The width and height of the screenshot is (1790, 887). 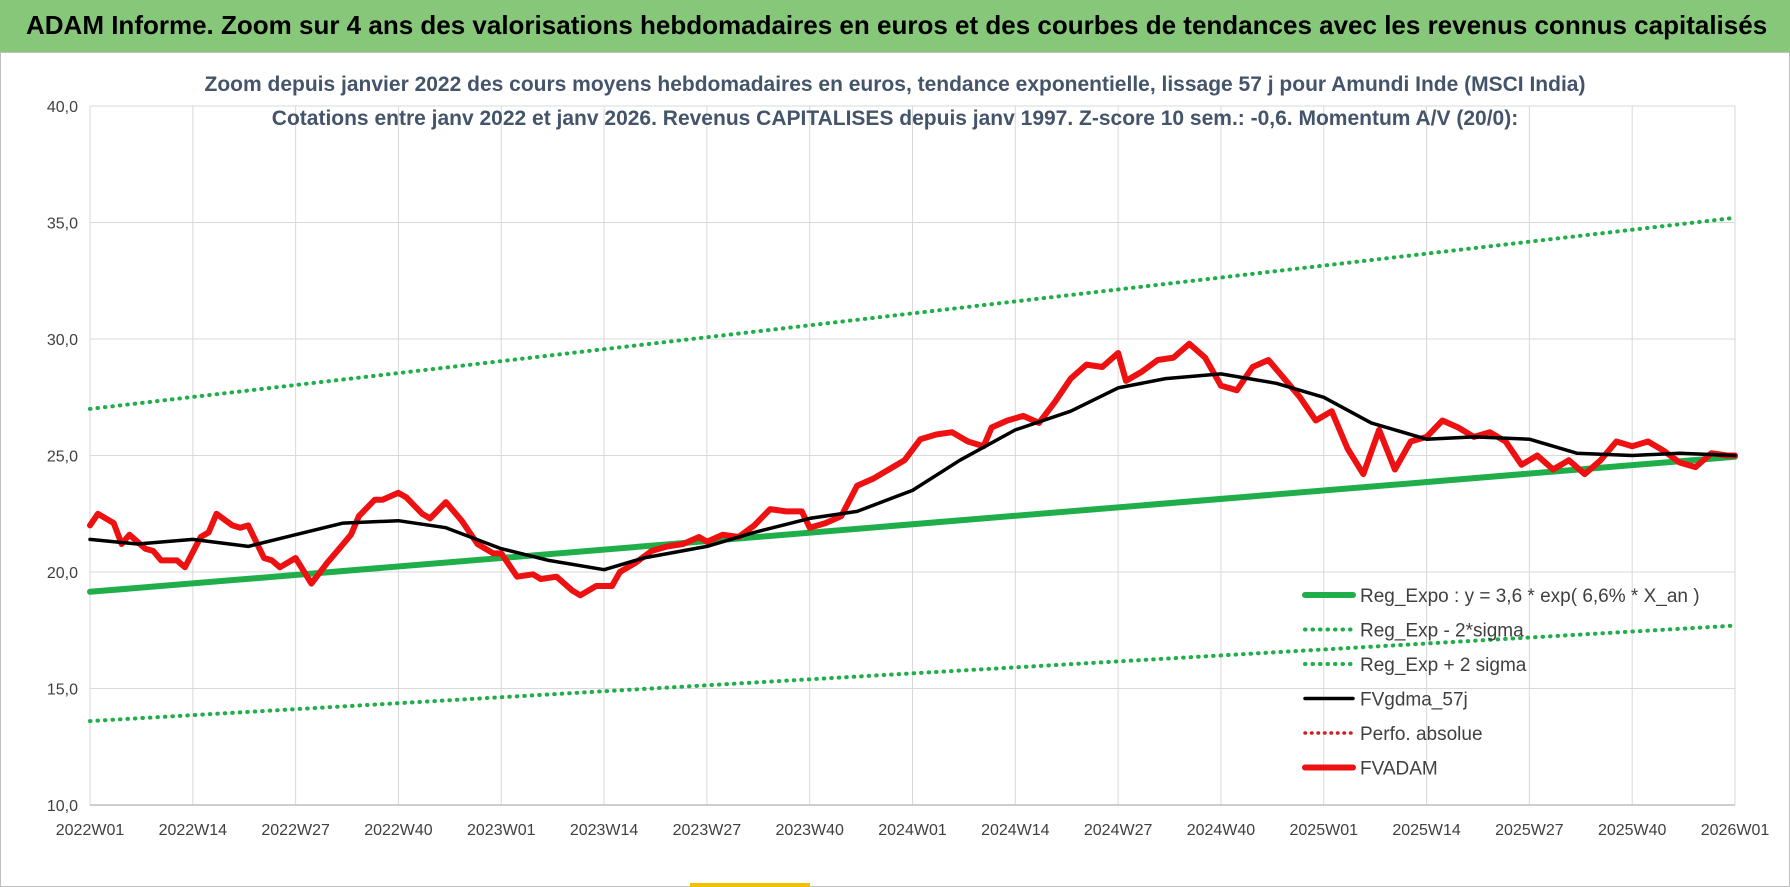 What do you see at coordinates (912, 830) in the screenshot?
I see `x-tick-label: 2024W01` at bounding box center [912, 830].